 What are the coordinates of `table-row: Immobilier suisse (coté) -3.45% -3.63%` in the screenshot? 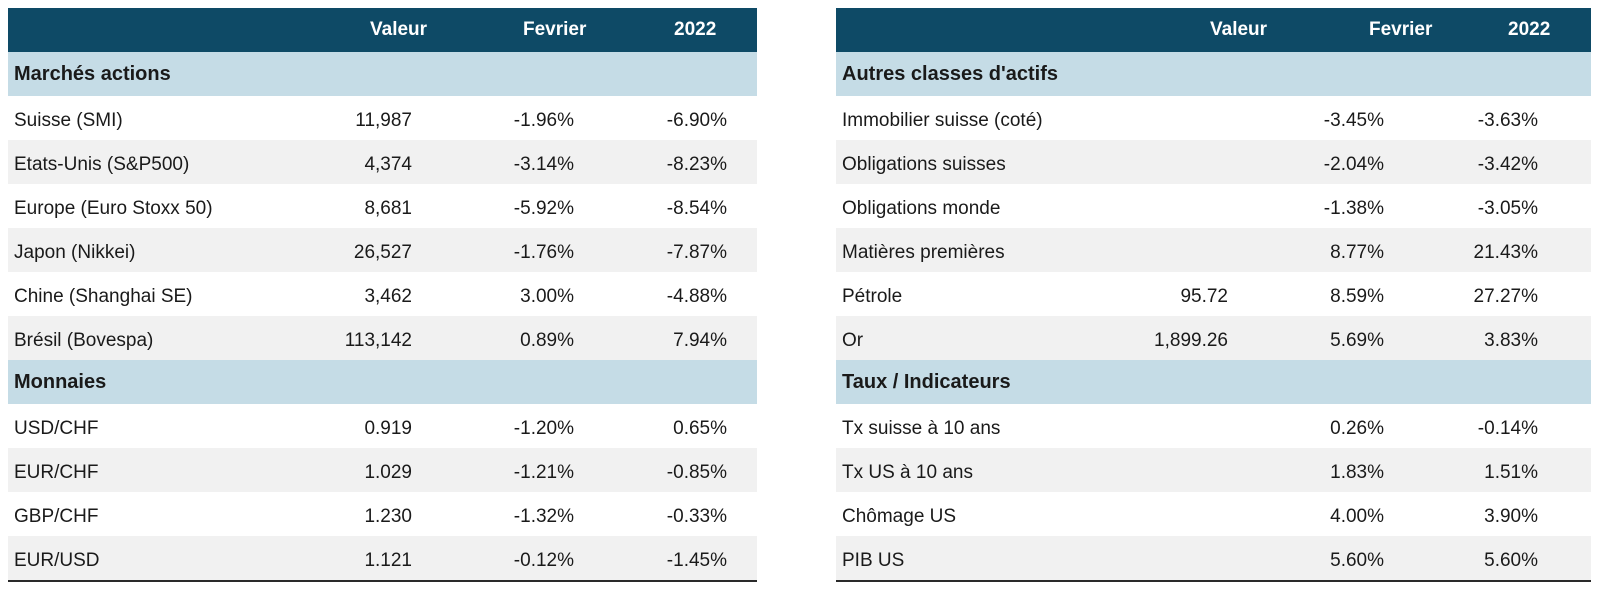 It's located at (1213, 118).